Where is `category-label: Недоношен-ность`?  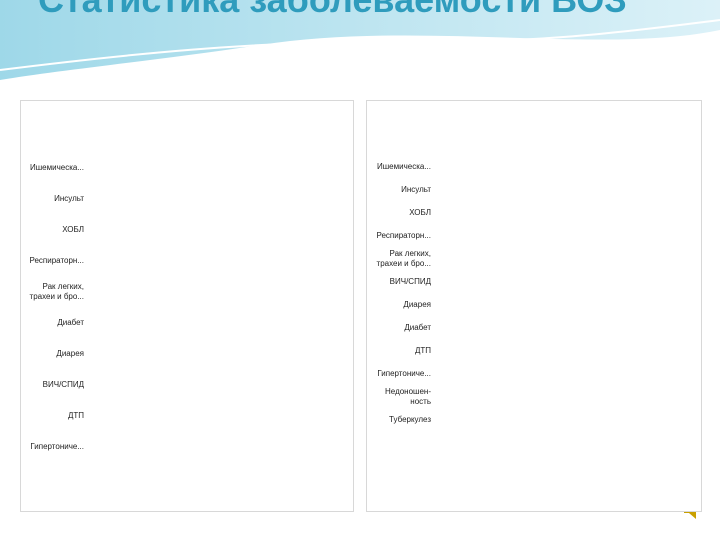
category-label: Недоношен-ность is located at coordinates (408, 397).